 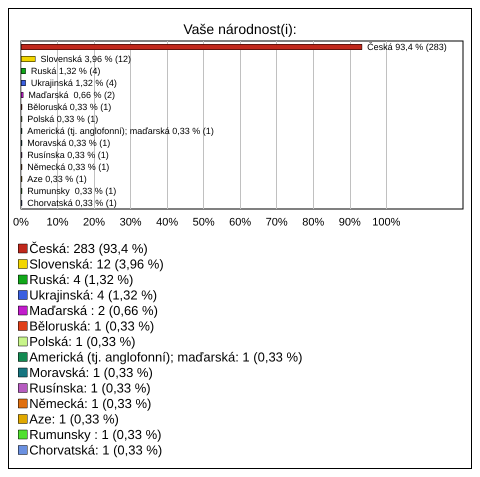 What do you see at coordinates (96, 264) in the screenshot?
I see `legend-label: Slovenská: 12 (3,96 %)` at bounding box center [96, 264].